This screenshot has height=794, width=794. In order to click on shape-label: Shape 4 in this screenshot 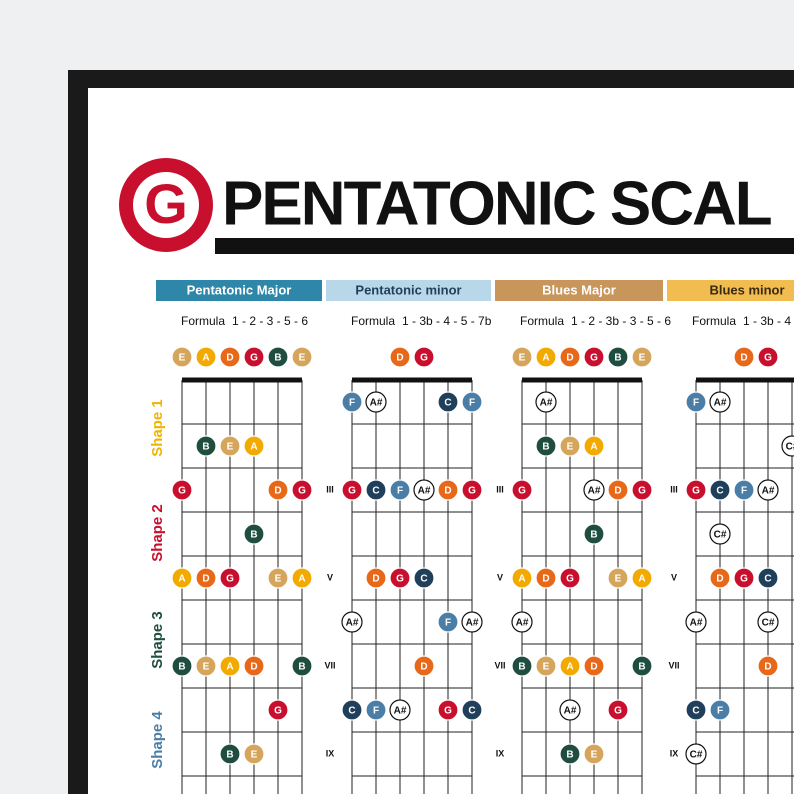, I will do `click(157, 740)`.